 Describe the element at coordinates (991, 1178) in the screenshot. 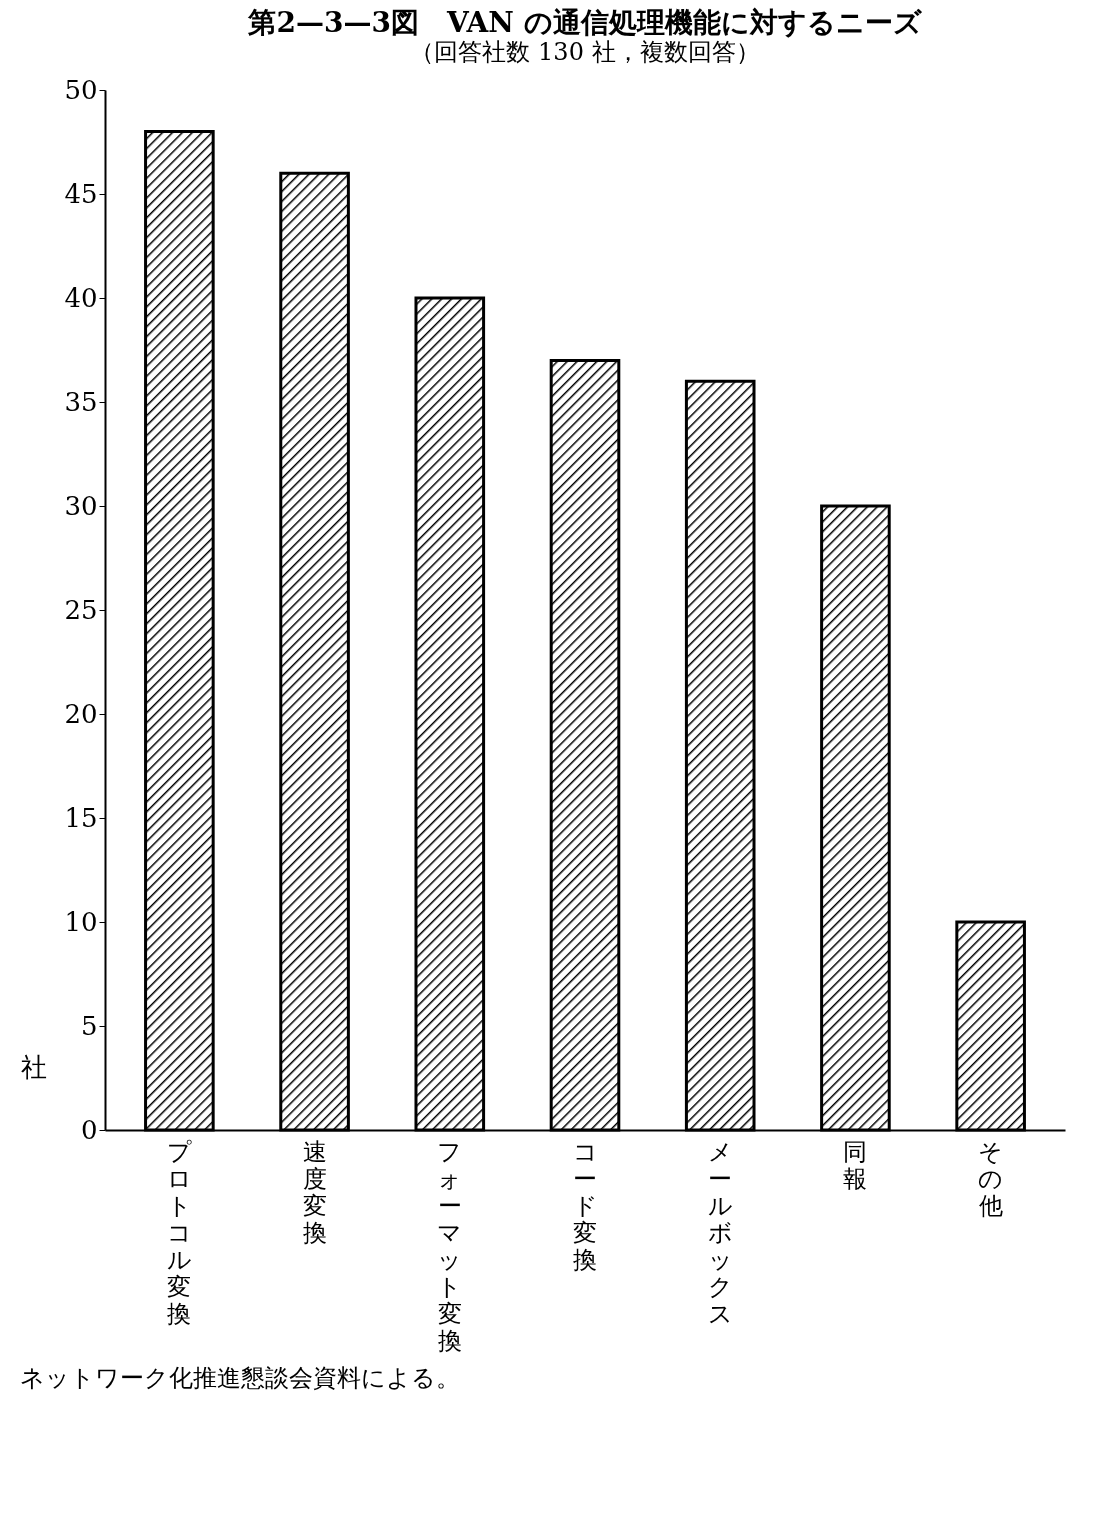

I see `x-tick-label: その他` at that location.